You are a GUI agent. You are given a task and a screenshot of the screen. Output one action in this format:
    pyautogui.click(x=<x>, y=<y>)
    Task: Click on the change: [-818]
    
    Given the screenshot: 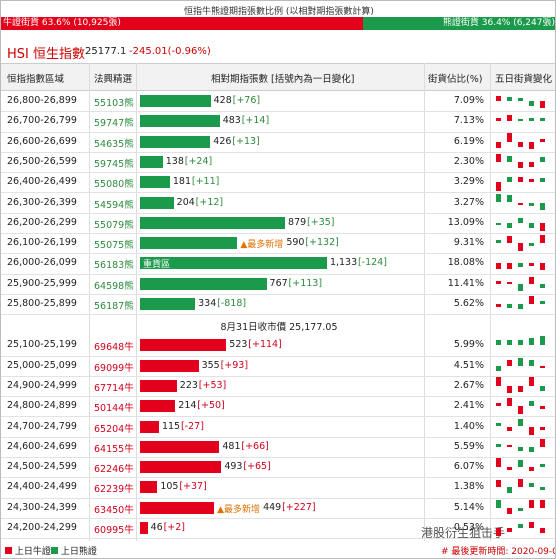 What is the action you would take?
    pyautogui.click(x=232, y=303)
    